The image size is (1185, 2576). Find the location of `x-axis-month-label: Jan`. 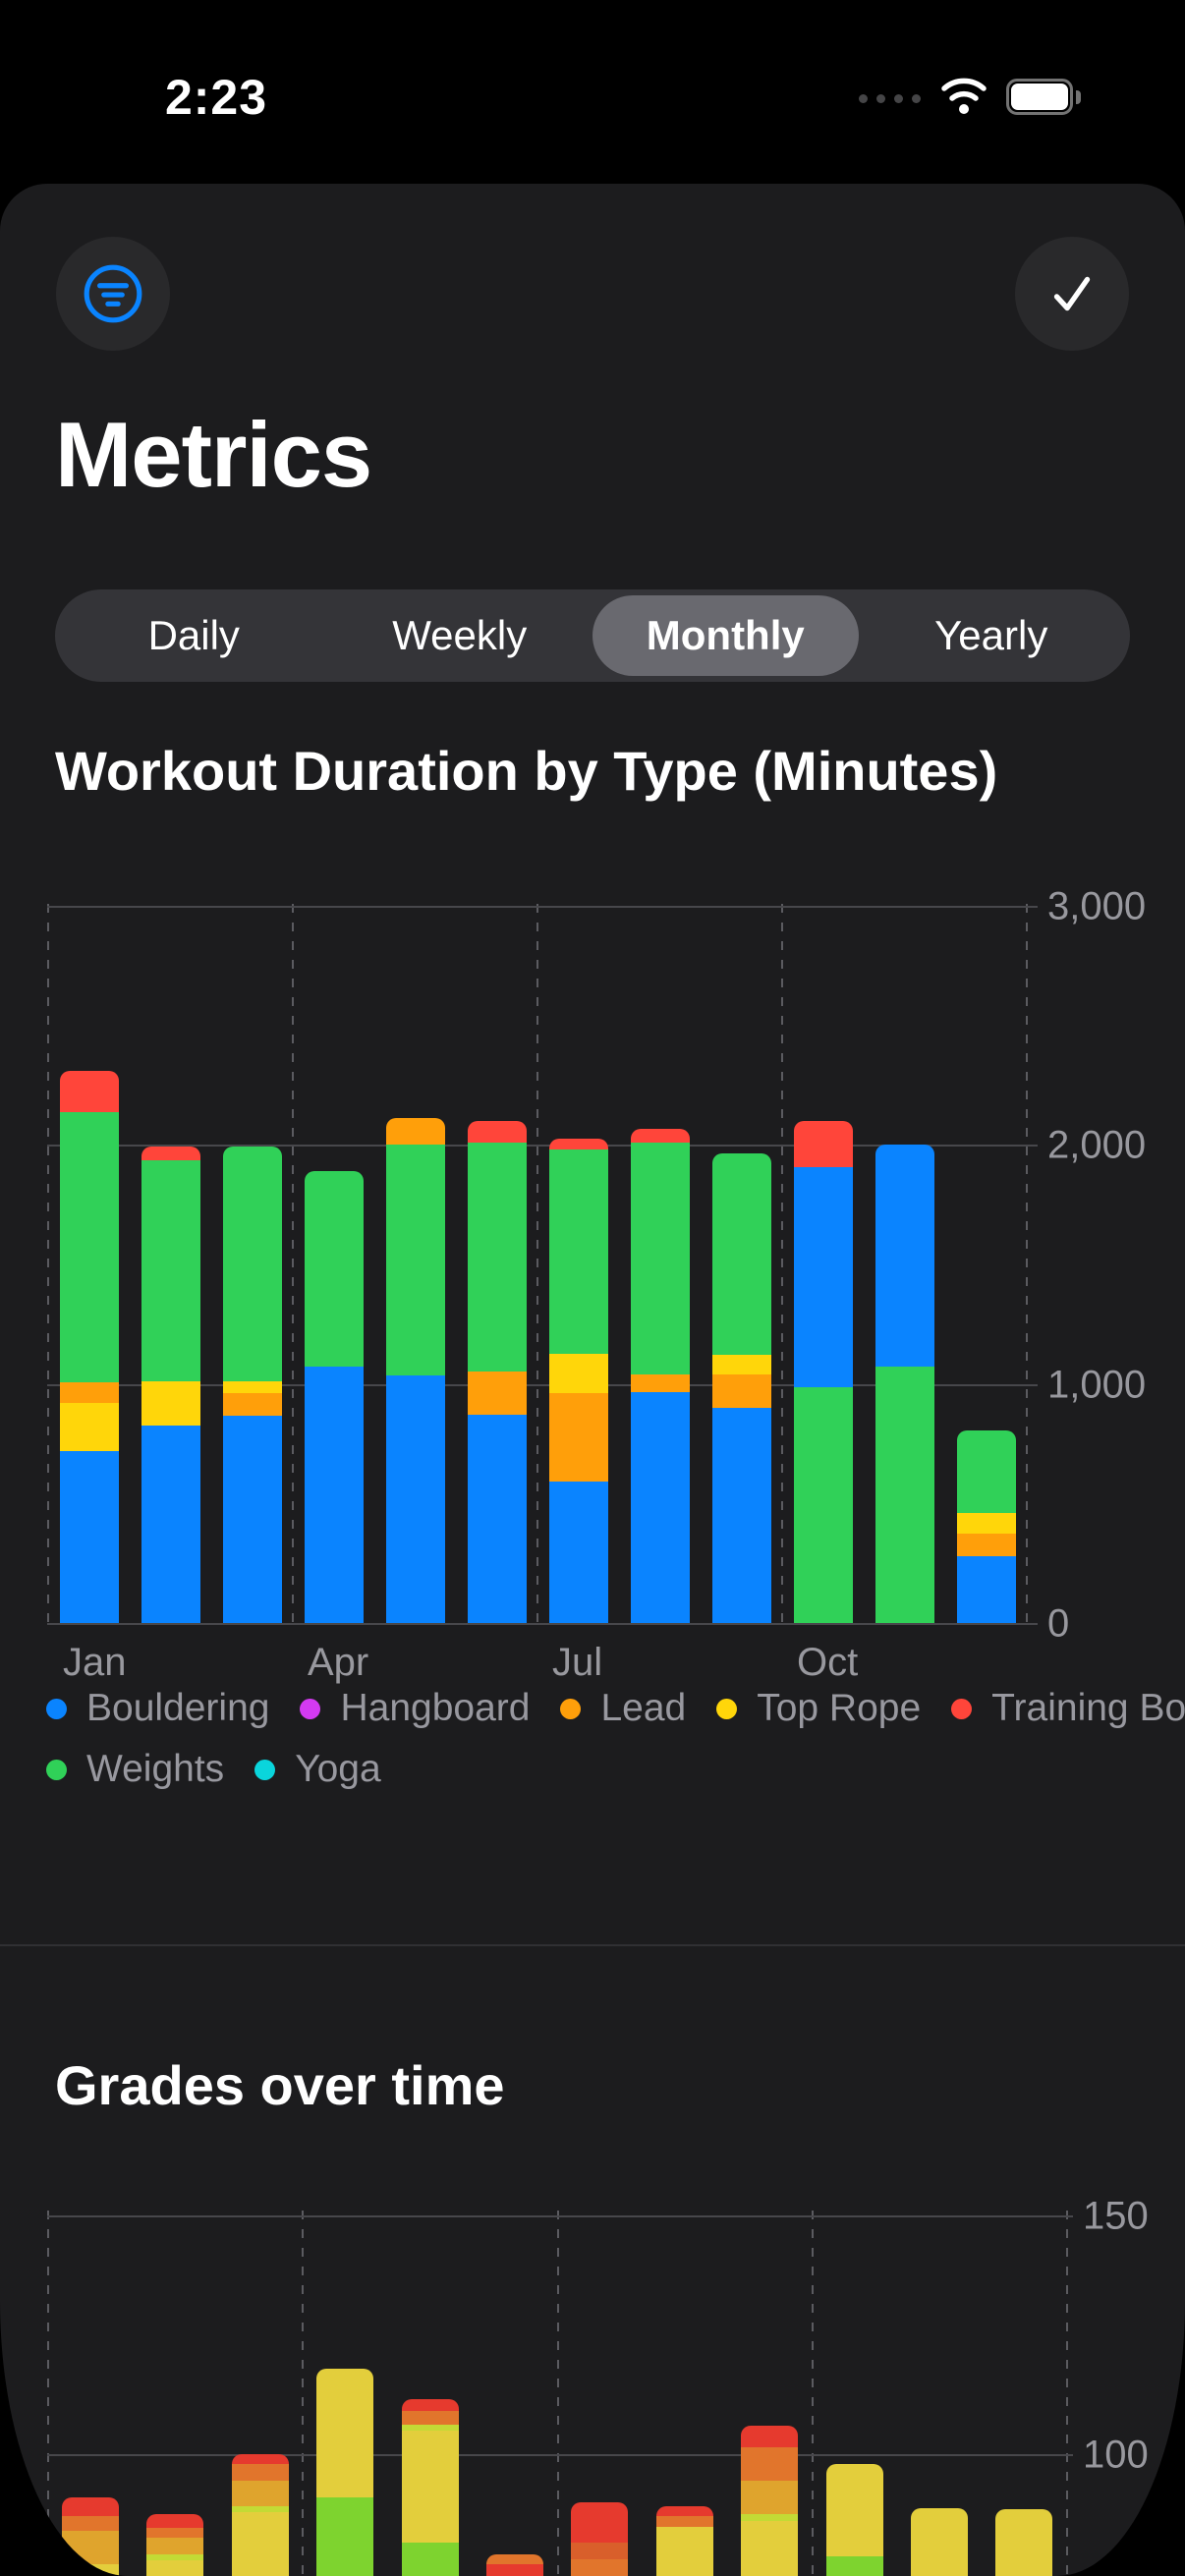

x-axis-month-label: Jan is located at coordinates (95, 1662).